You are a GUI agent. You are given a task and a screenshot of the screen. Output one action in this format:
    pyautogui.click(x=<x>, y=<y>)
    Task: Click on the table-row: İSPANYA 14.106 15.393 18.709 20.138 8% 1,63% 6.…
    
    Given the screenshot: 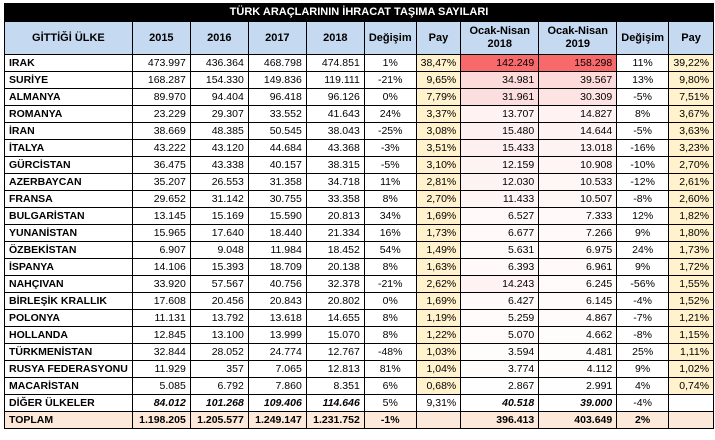 What is the action you would take?
    pyautogui.click(x=359, y=267)
    